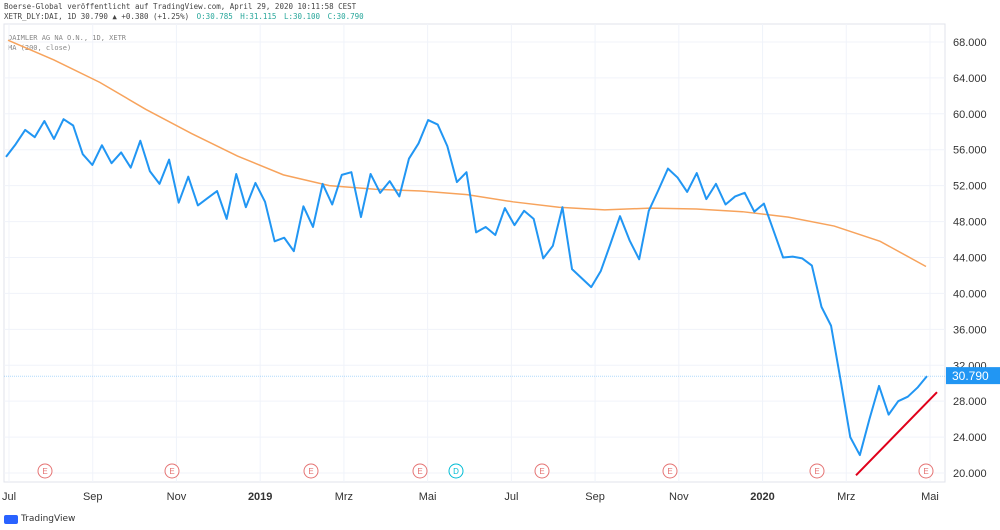 The height and width of the screenshot is (530, 1000). I want to click on y-tick-label: 52.000, so click(970, 187).